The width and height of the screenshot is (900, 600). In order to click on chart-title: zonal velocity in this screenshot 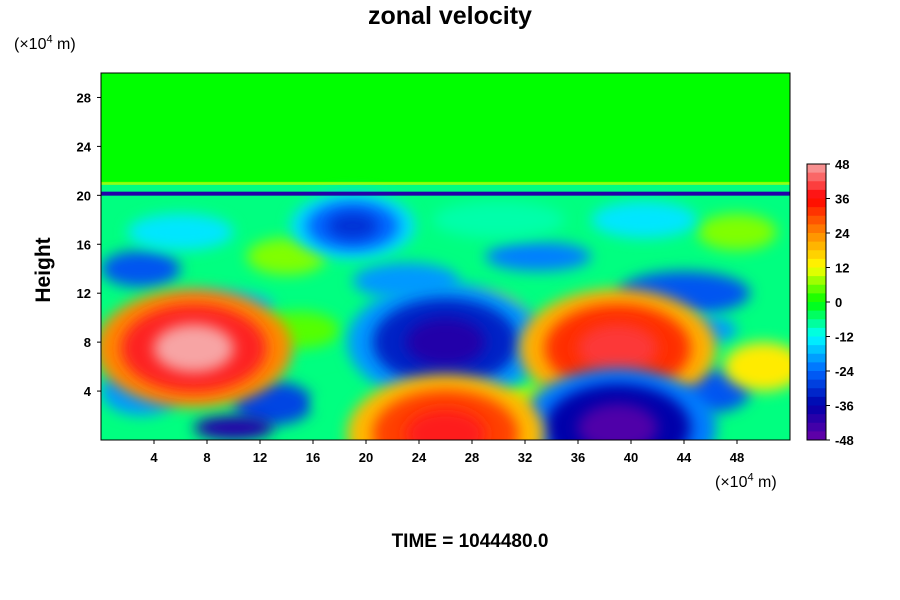, I will do `click(450, 16)`.